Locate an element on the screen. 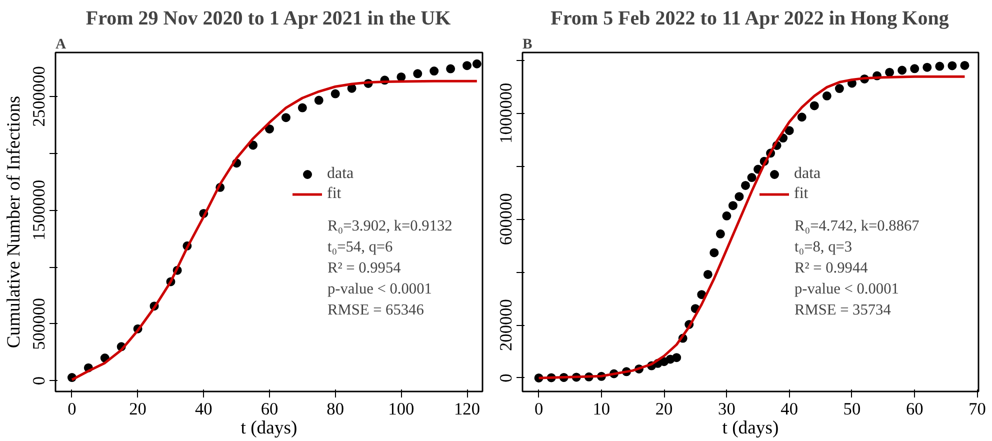 The width and height of the screenshot is (992, 441). y-tick-label: 200000 is located at coordinates (506, 325).